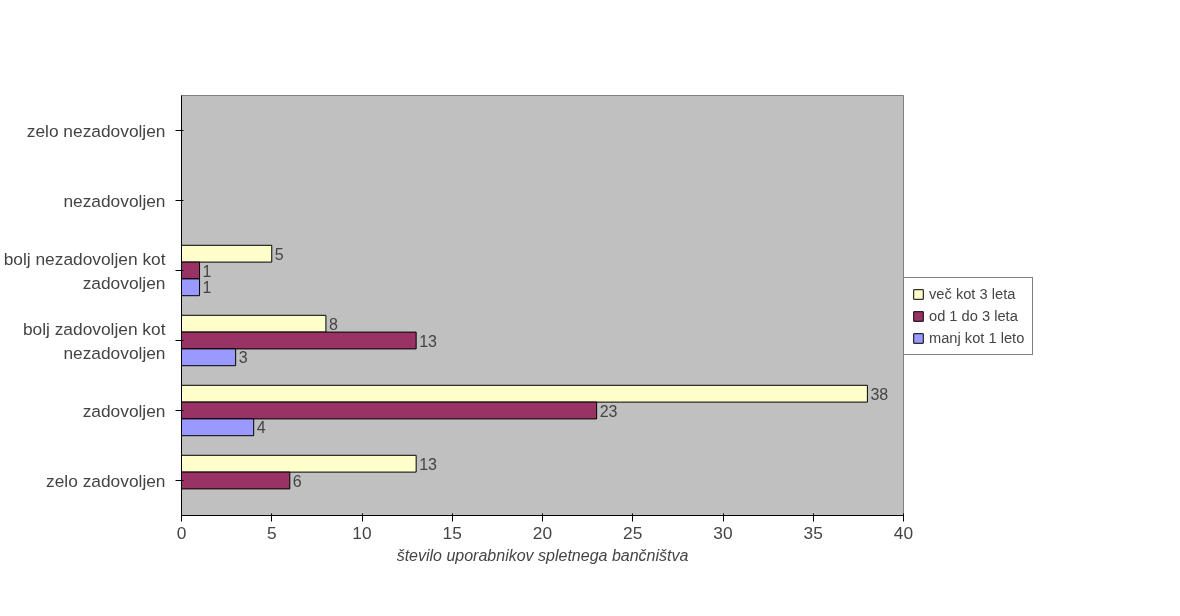 This screenshot has width=1180, height=616. I want to click on y-tick-label: zelo zadovoljen, so click(106, 480).